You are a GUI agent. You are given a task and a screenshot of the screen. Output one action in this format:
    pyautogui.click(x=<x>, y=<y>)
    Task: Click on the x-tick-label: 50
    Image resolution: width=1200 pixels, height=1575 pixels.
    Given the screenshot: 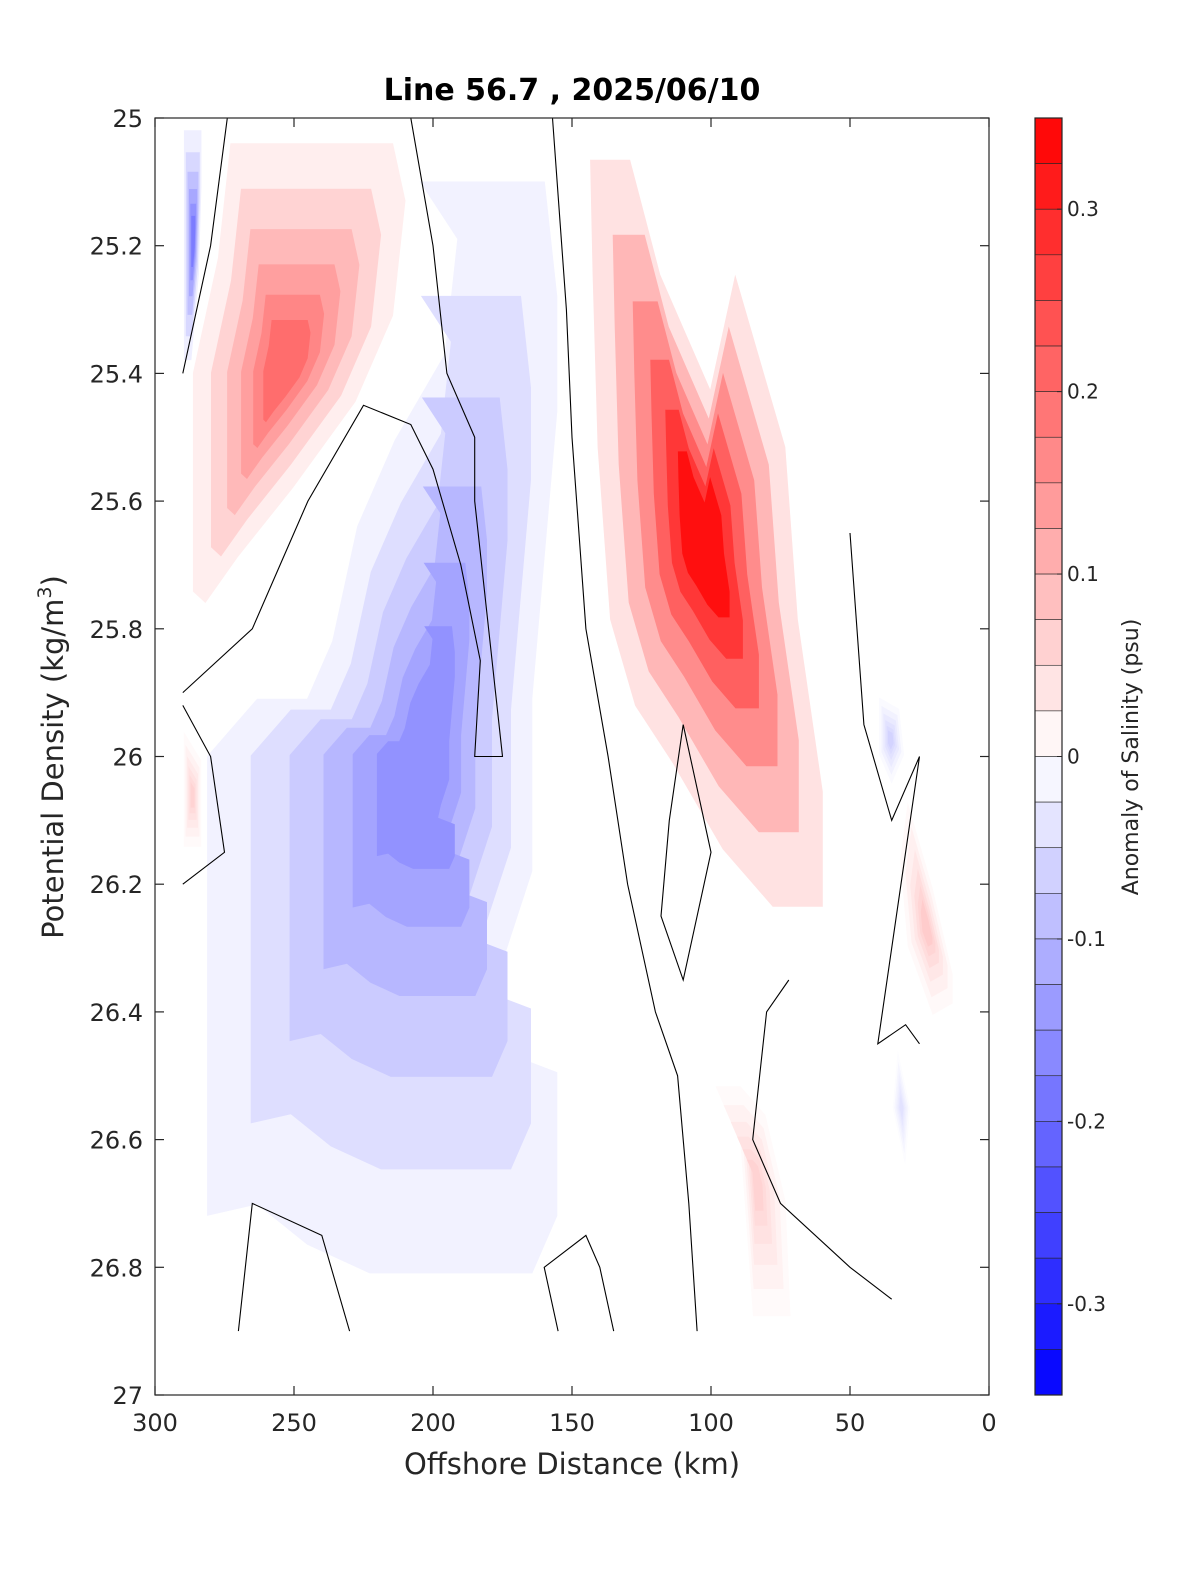 What is the action you would take?
    pyautogui.click(x=850, y=1423)
    